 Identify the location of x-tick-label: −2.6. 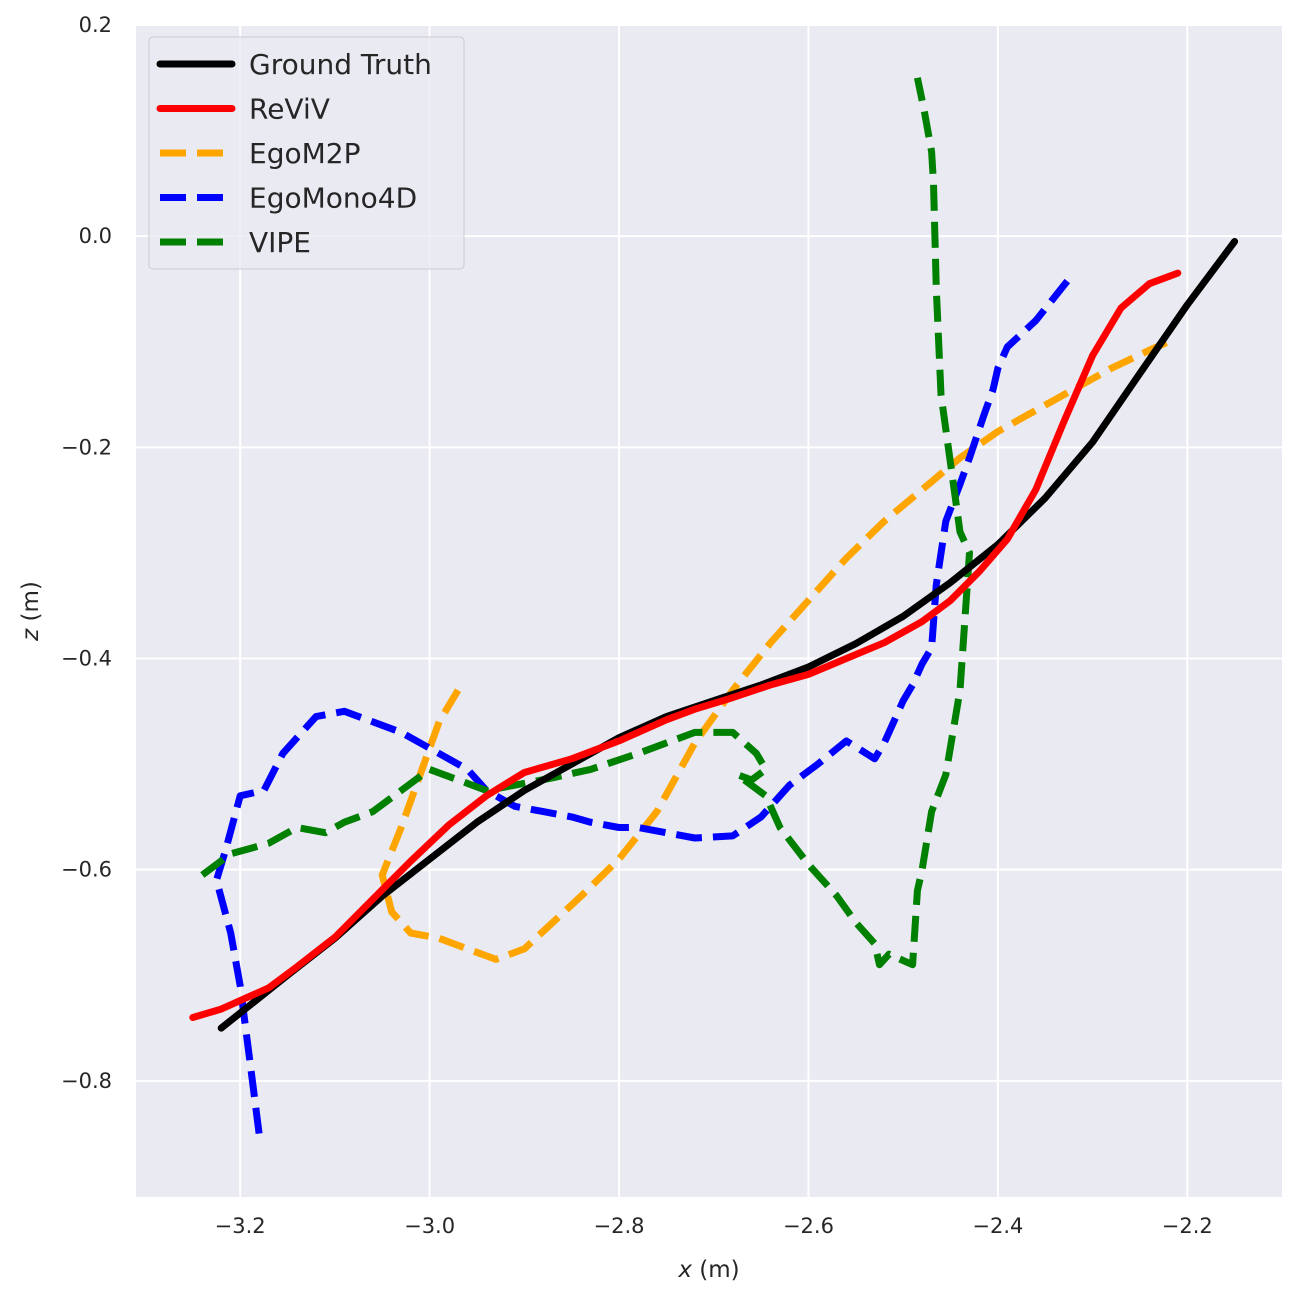
(808, 1226).